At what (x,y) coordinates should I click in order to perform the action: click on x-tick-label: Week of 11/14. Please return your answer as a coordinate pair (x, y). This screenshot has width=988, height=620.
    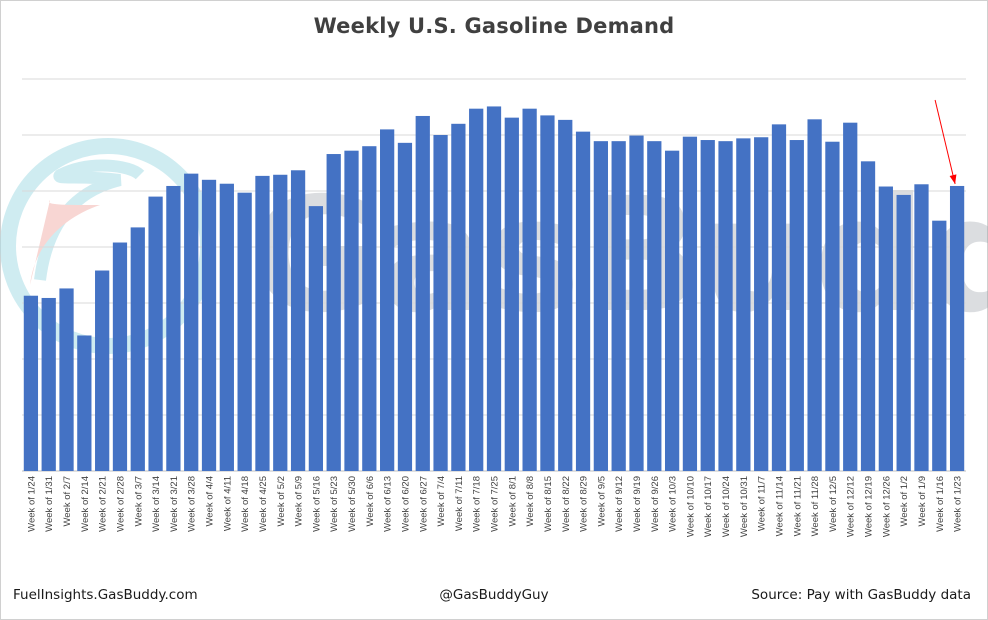
    Looking at the image, I should click on (779, 506).